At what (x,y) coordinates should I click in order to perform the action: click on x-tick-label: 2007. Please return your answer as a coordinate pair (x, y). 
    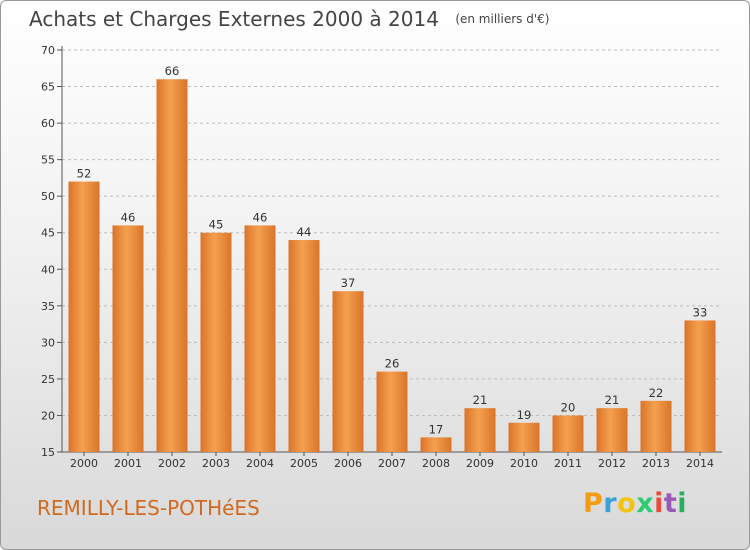
    Looking at the image, I should click on (392, 463).